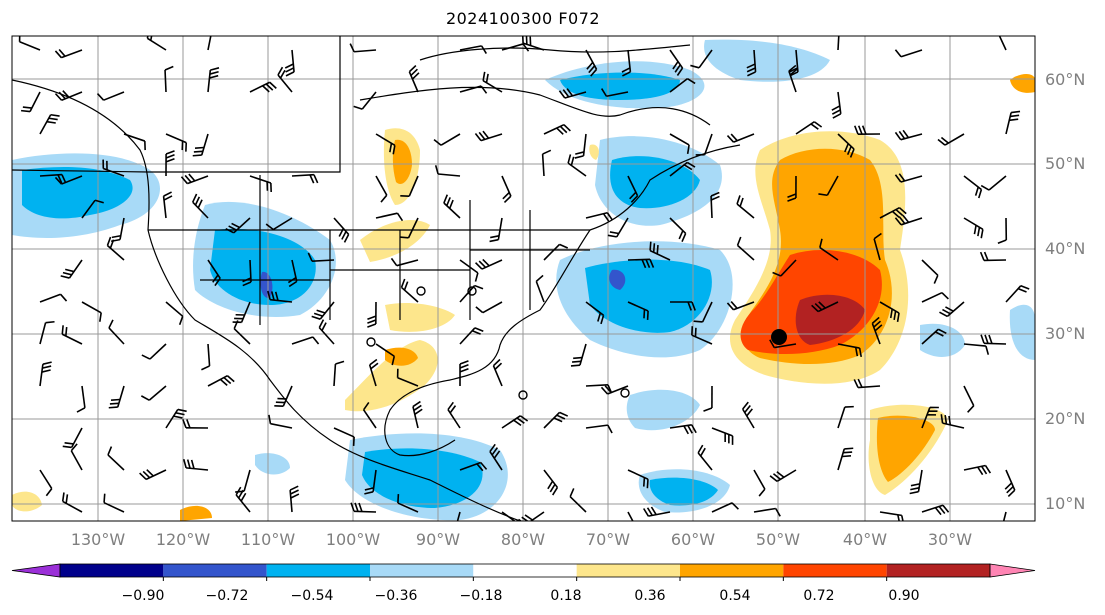 The height and width of the screenshot is (615, 1105). Describe the element at coordinates (353, 539) in the screenshot. I see `lon-label: 100°W` at that location.